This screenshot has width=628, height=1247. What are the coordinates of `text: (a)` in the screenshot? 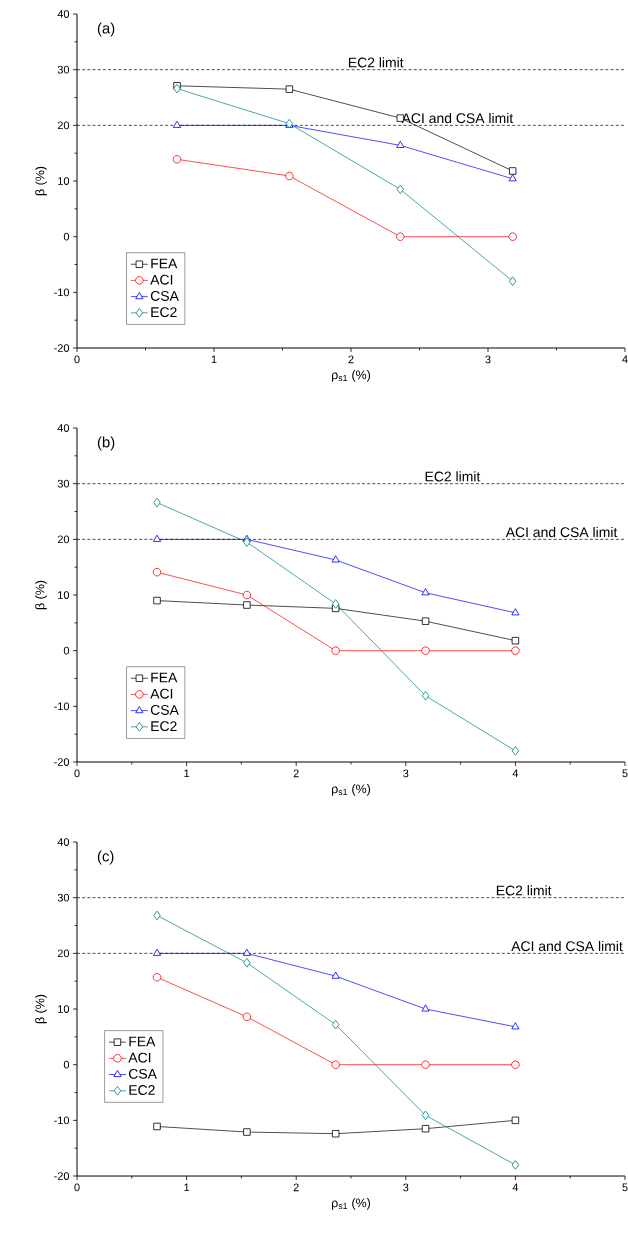 It's located at (106, 29).